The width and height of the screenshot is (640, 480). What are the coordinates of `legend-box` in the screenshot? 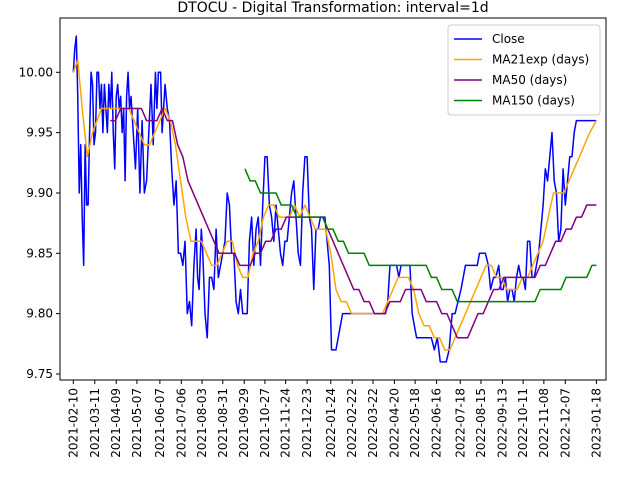 It's located at (524, 70).